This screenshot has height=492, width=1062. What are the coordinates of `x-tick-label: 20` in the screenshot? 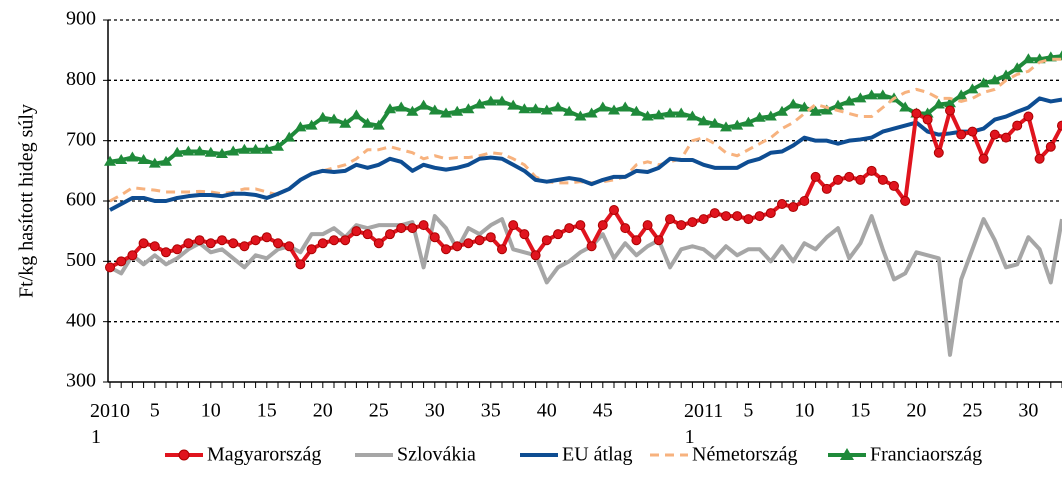 It's located at (323, 411).